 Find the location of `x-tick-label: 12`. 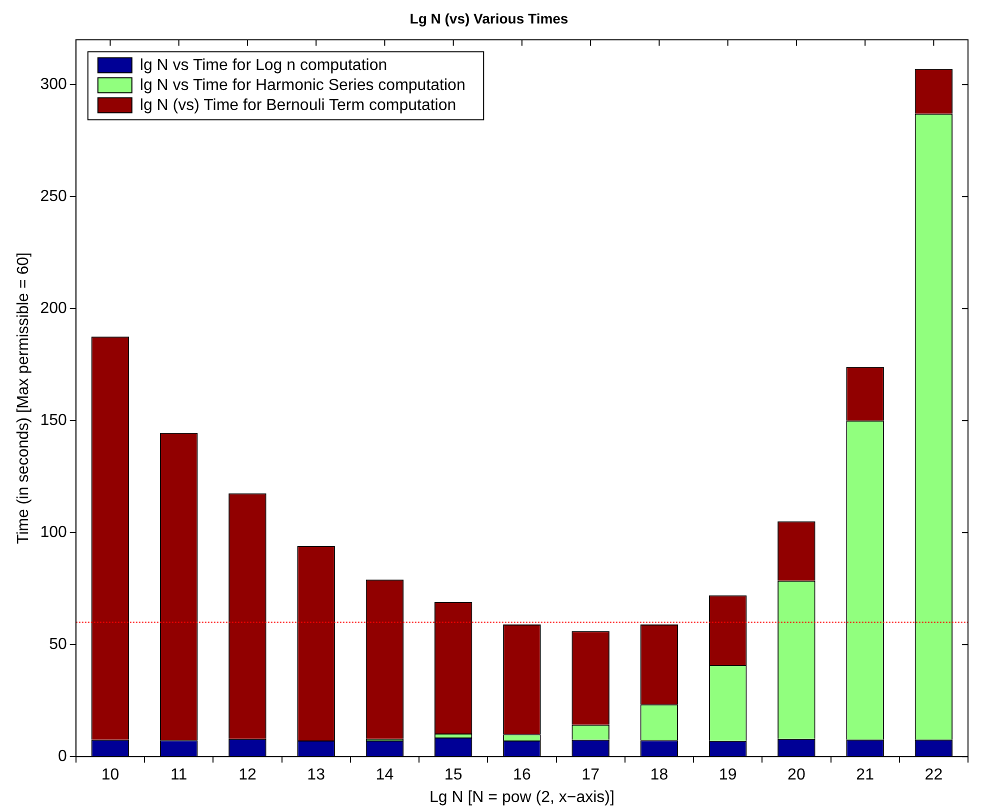

x-tick-label: 12 is located at coordinates (247, 775).